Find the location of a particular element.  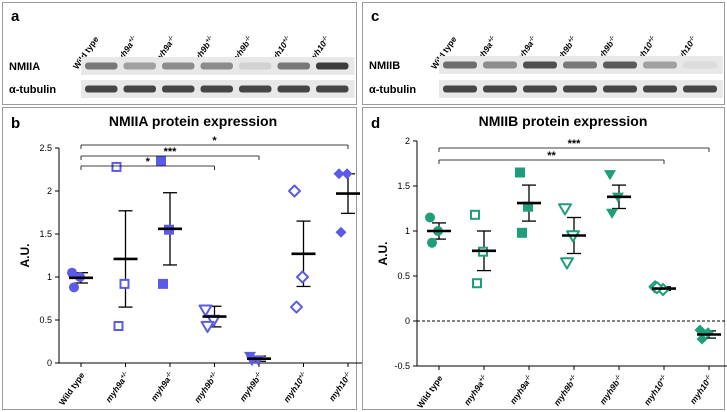

chart-title: NMIIB protein expression is located at coordinates (563, 121).